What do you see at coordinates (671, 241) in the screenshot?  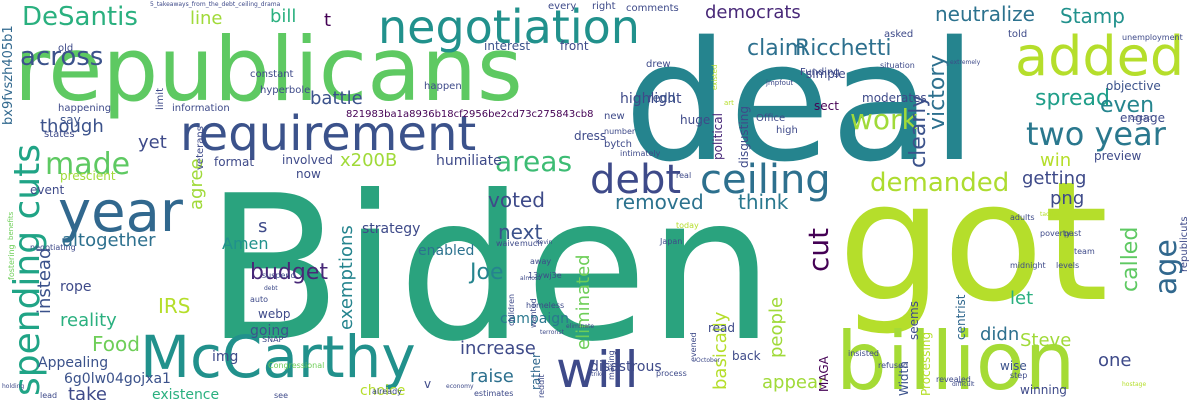 I see `cloud-word: Japan` at bounding box center [671, 241].